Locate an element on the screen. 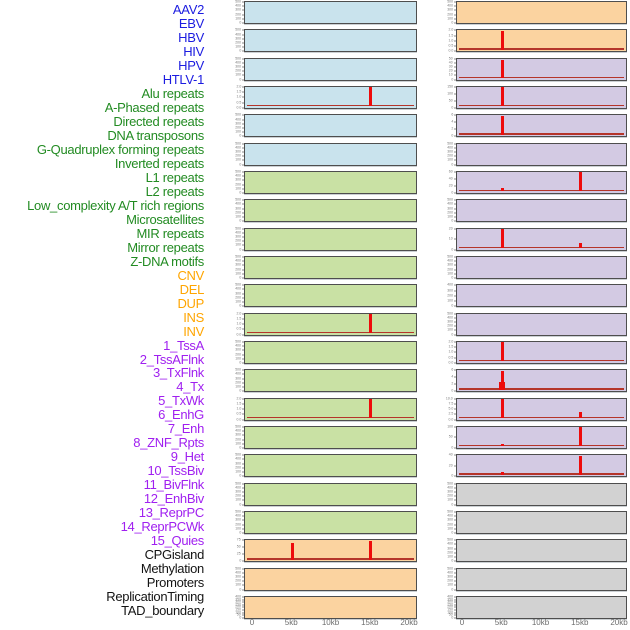  y-tick-label: 50 is located at coordinates (239, 615).